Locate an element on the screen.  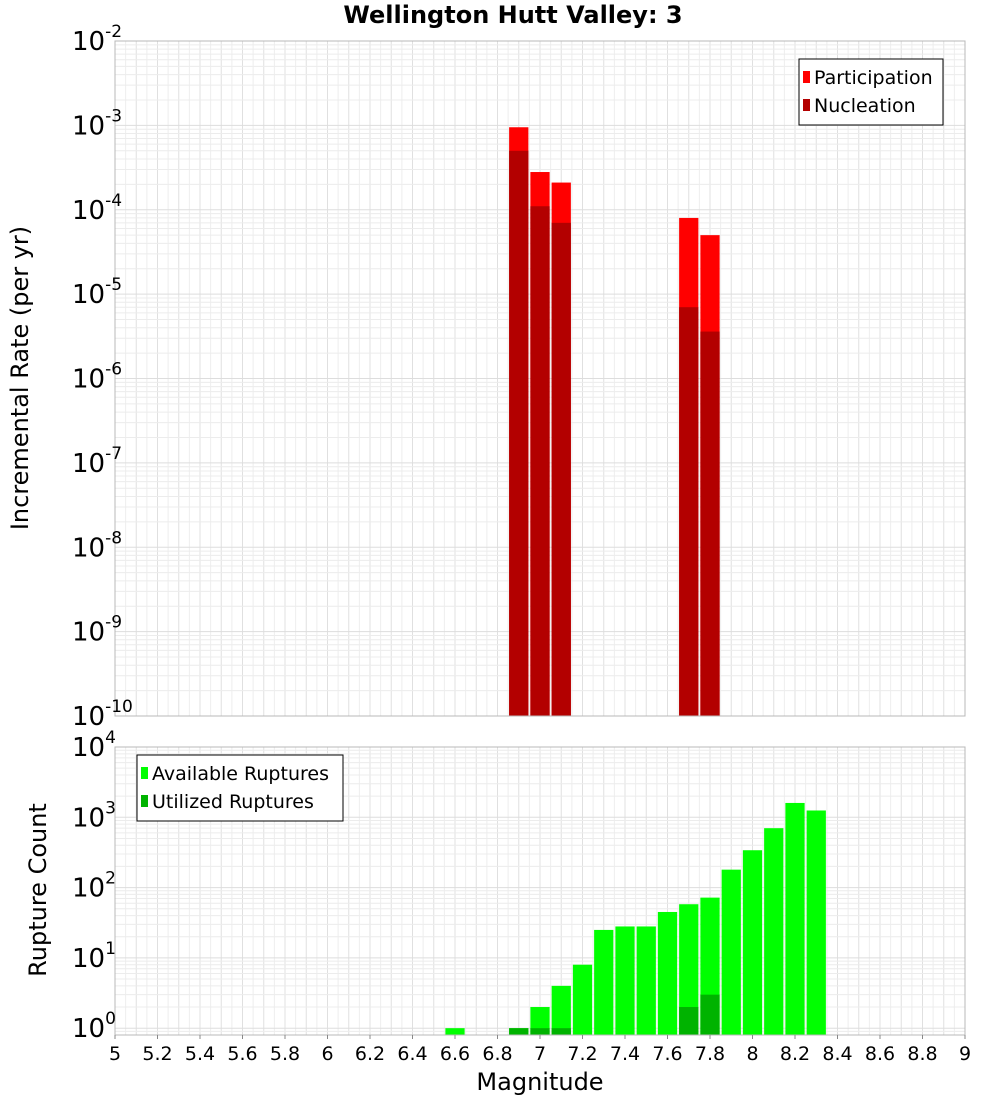
x-tick-label: 6.2 is located at coordinates (370, 1054).